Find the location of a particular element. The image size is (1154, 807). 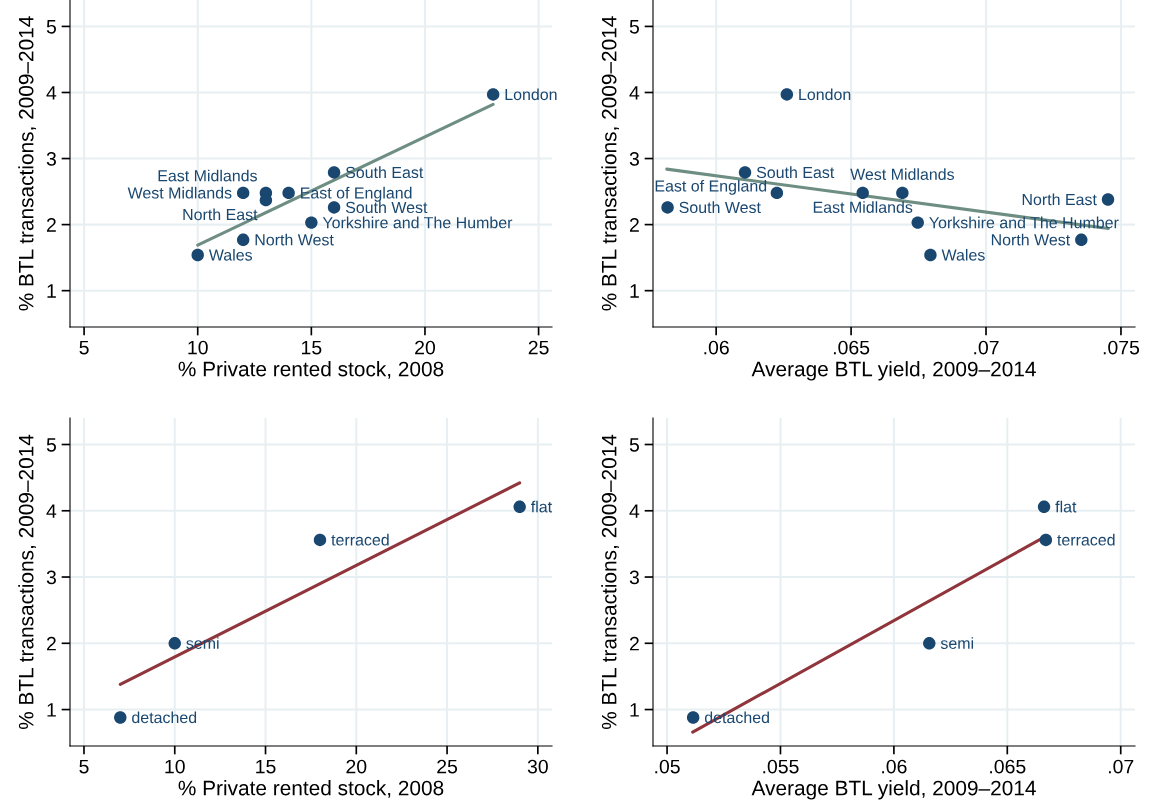

x-tick-label: .055 is located at coordinates (781, 766).